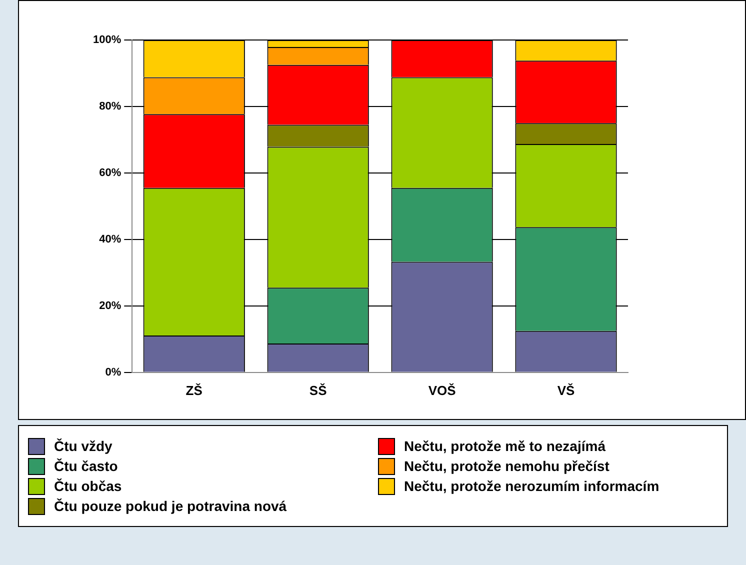 Image resolution: width=746 pixels, height=565 pixels. Describe the element at coordinates (505, 446) in the screenshot. I see `legend-label: Nečtu, protože mě to nezajímá` at that location.